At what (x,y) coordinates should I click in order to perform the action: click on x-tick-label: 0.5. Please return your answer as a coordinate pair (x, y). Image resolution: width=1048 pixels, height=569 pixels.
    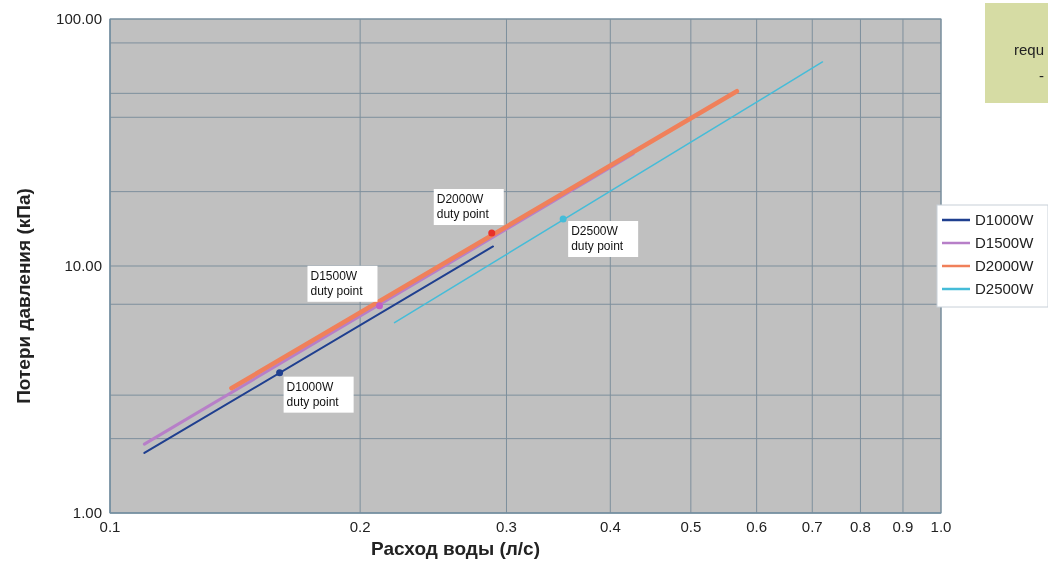
    Looking at the image, I should click on (691, 526).